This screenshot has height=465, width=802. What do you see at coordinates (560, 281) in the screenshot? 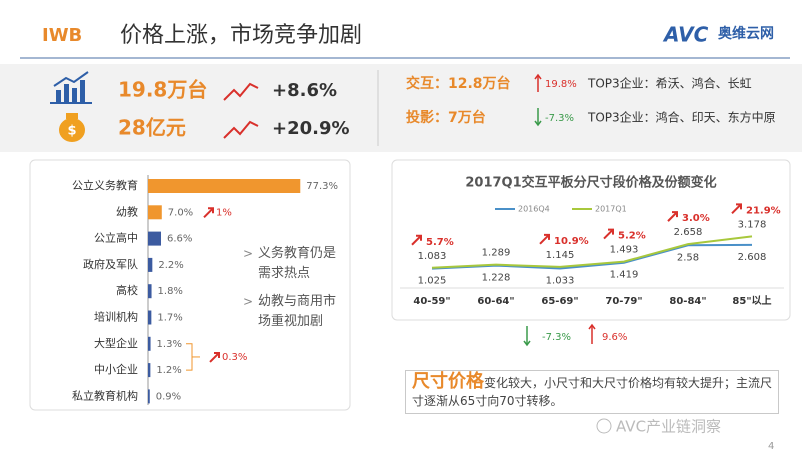
I see `value-label: 1.033` at bounding box center [560, 281].